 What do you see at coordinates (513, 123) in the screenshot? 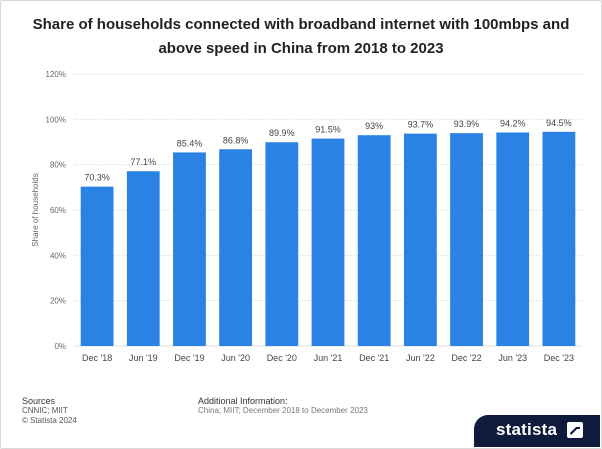
I see `data-label: 94.2%` at bounding box center [513, 123].